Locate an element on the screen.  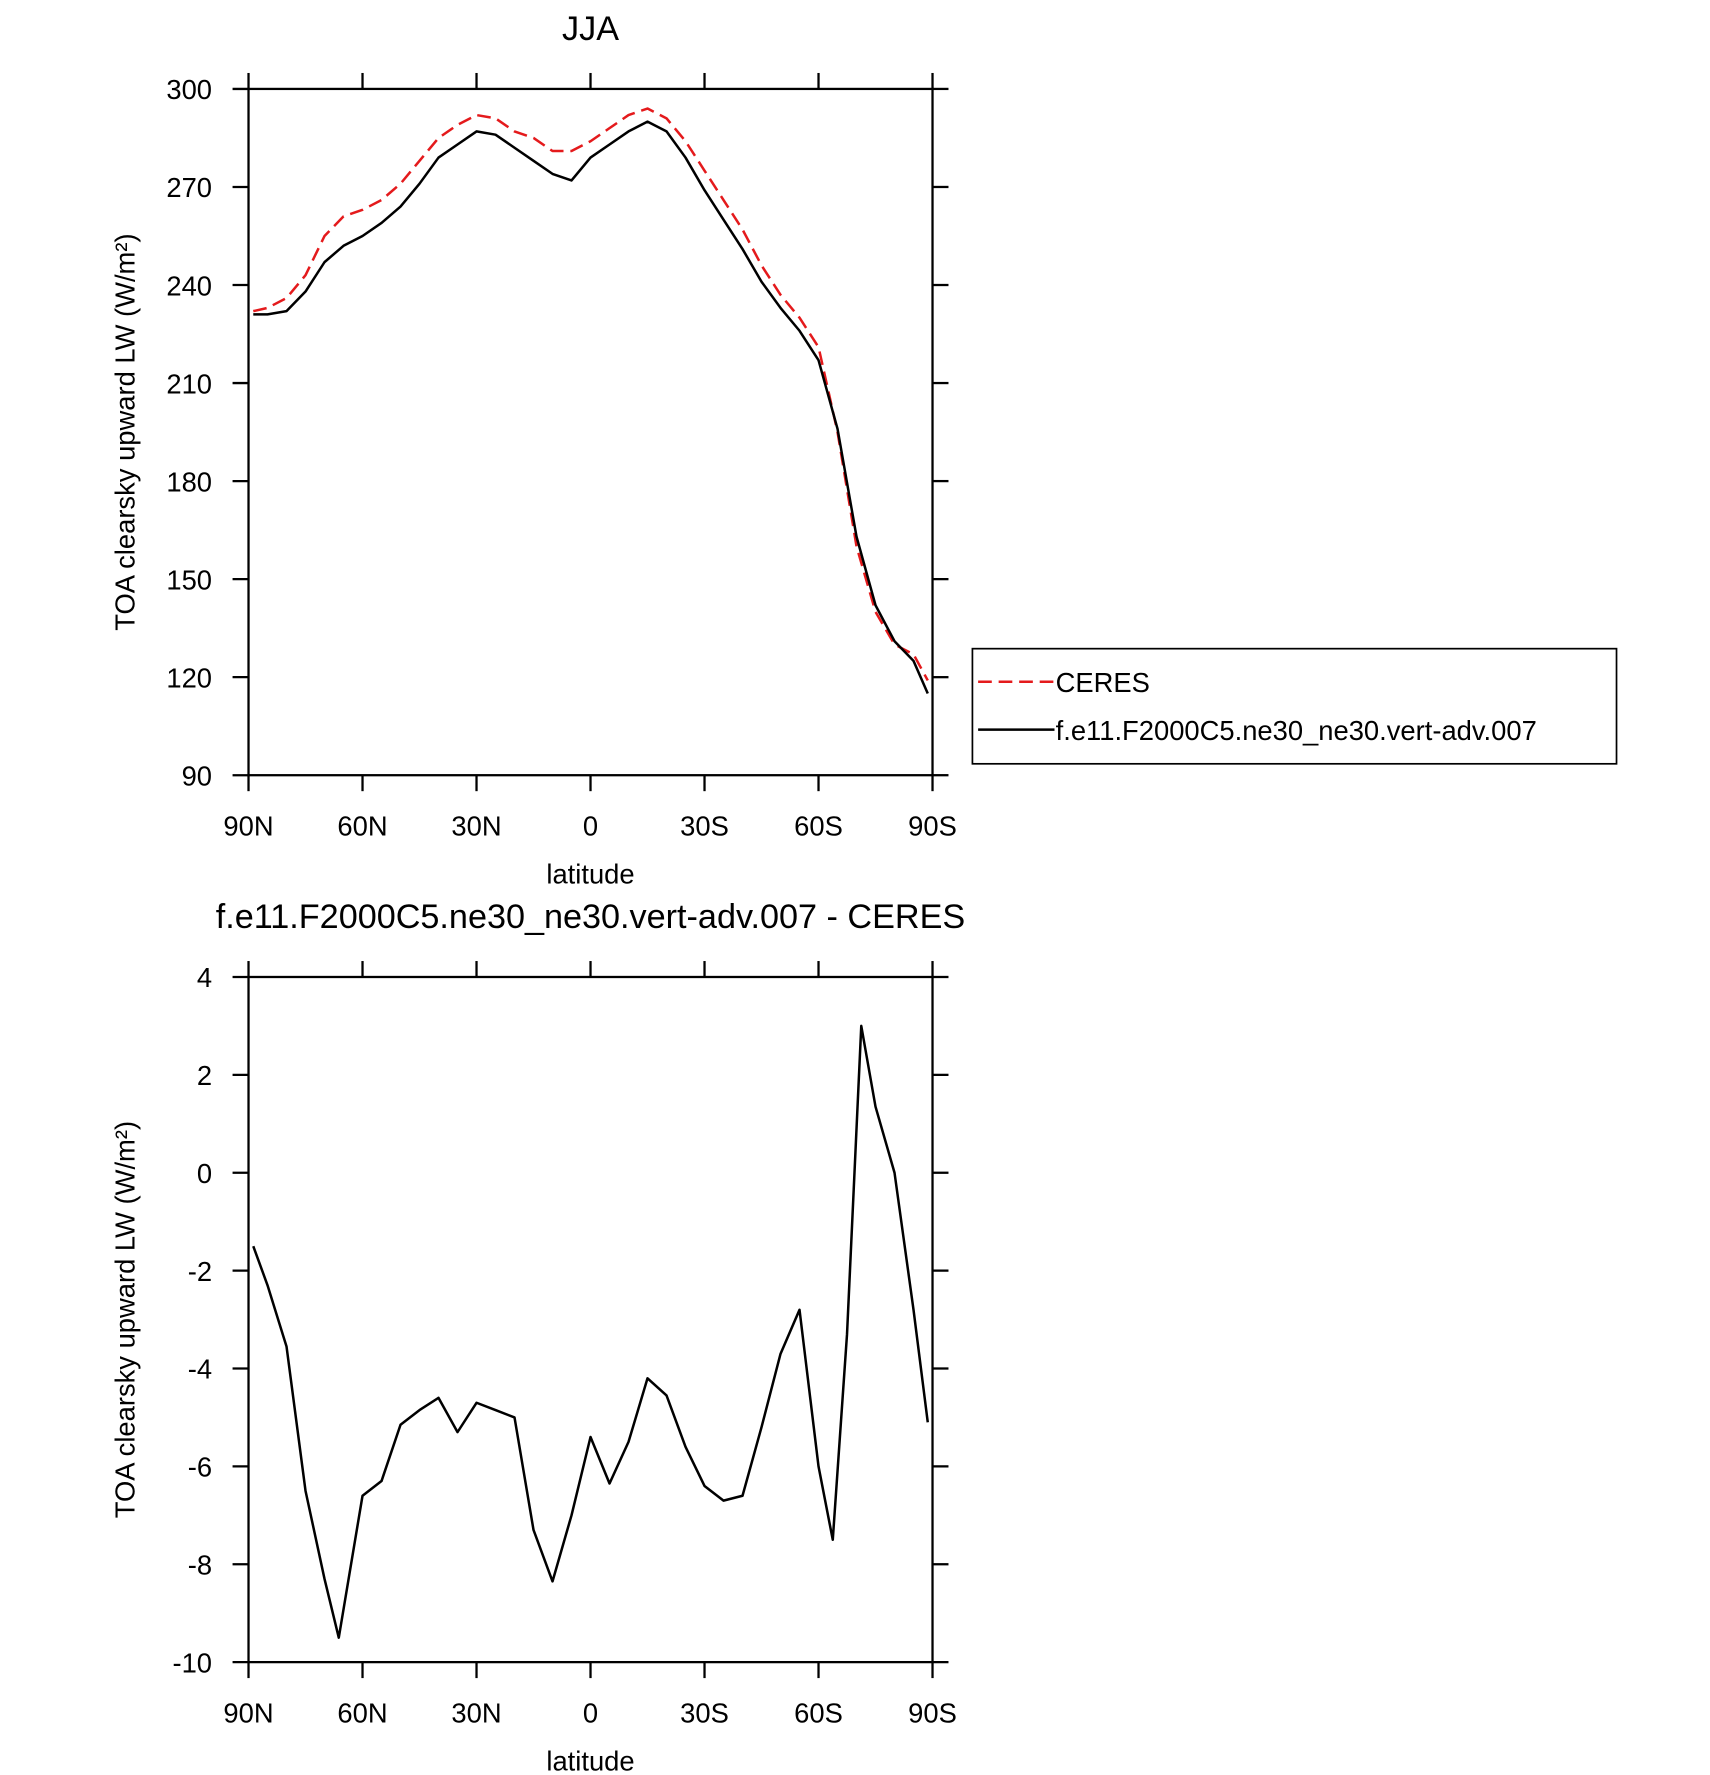
y-tick-label: 240 is located at coordinates (189, 285).